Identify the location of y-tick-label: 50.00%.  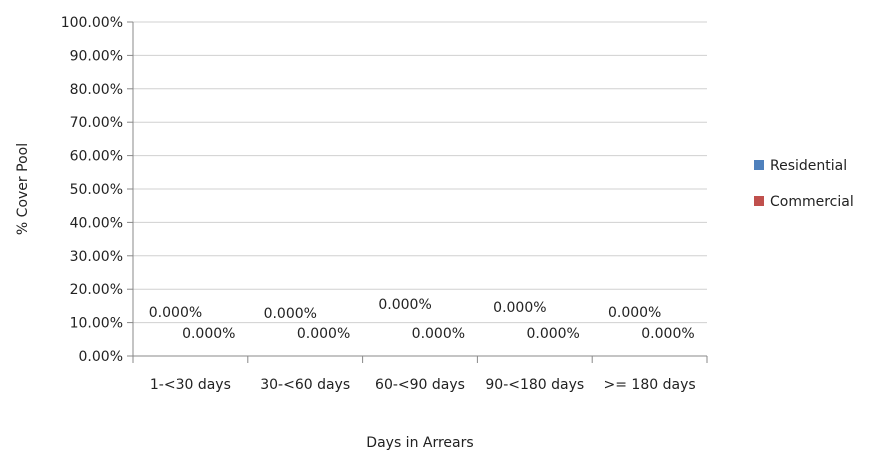
(96, 190).